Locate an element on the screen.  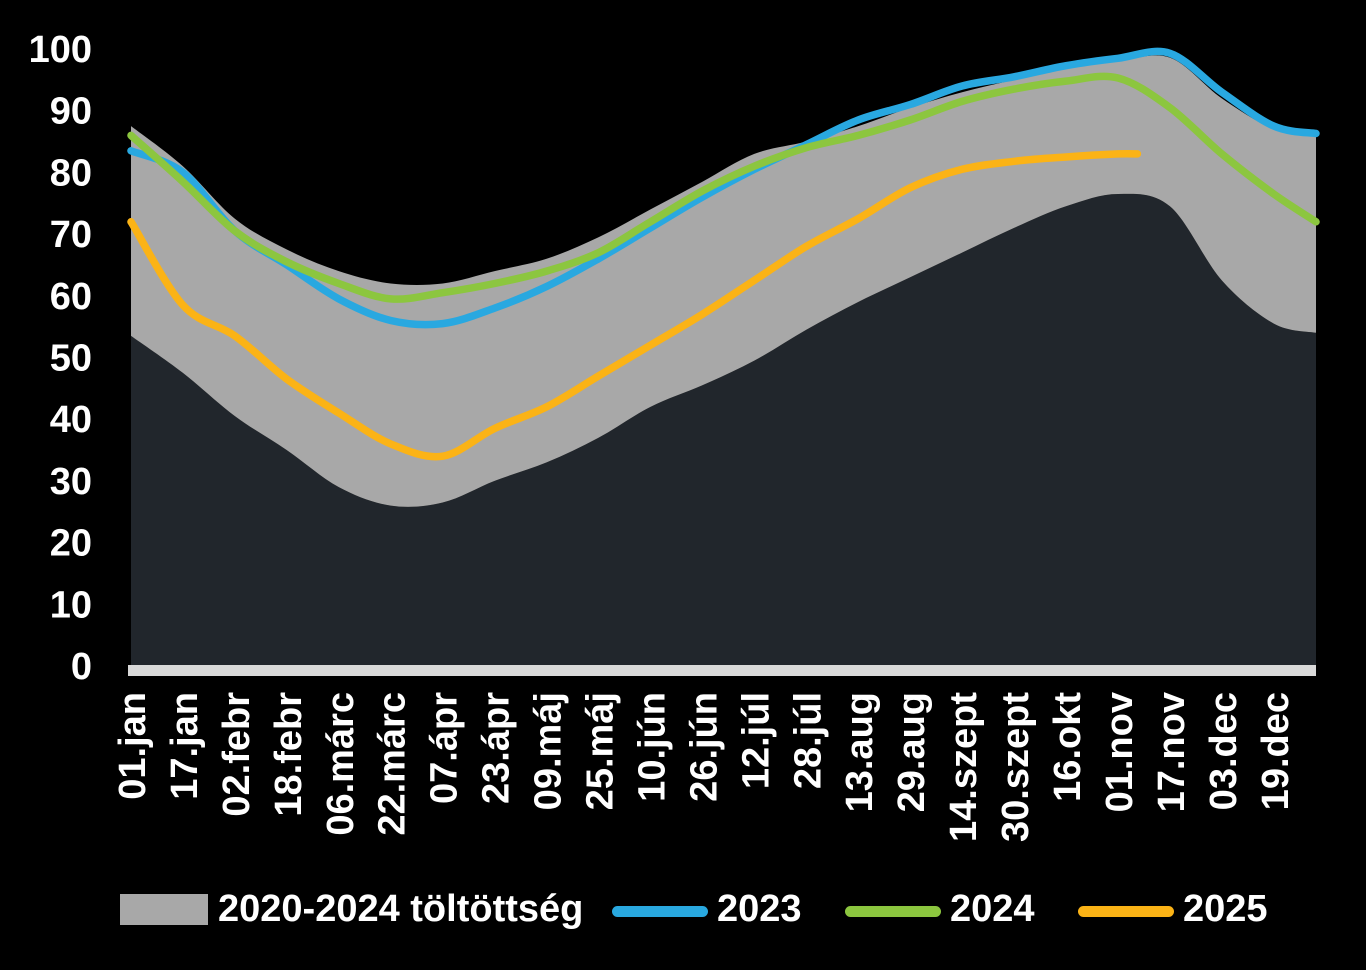
y-tick-label: 40 is located at coordinates (71, 420).